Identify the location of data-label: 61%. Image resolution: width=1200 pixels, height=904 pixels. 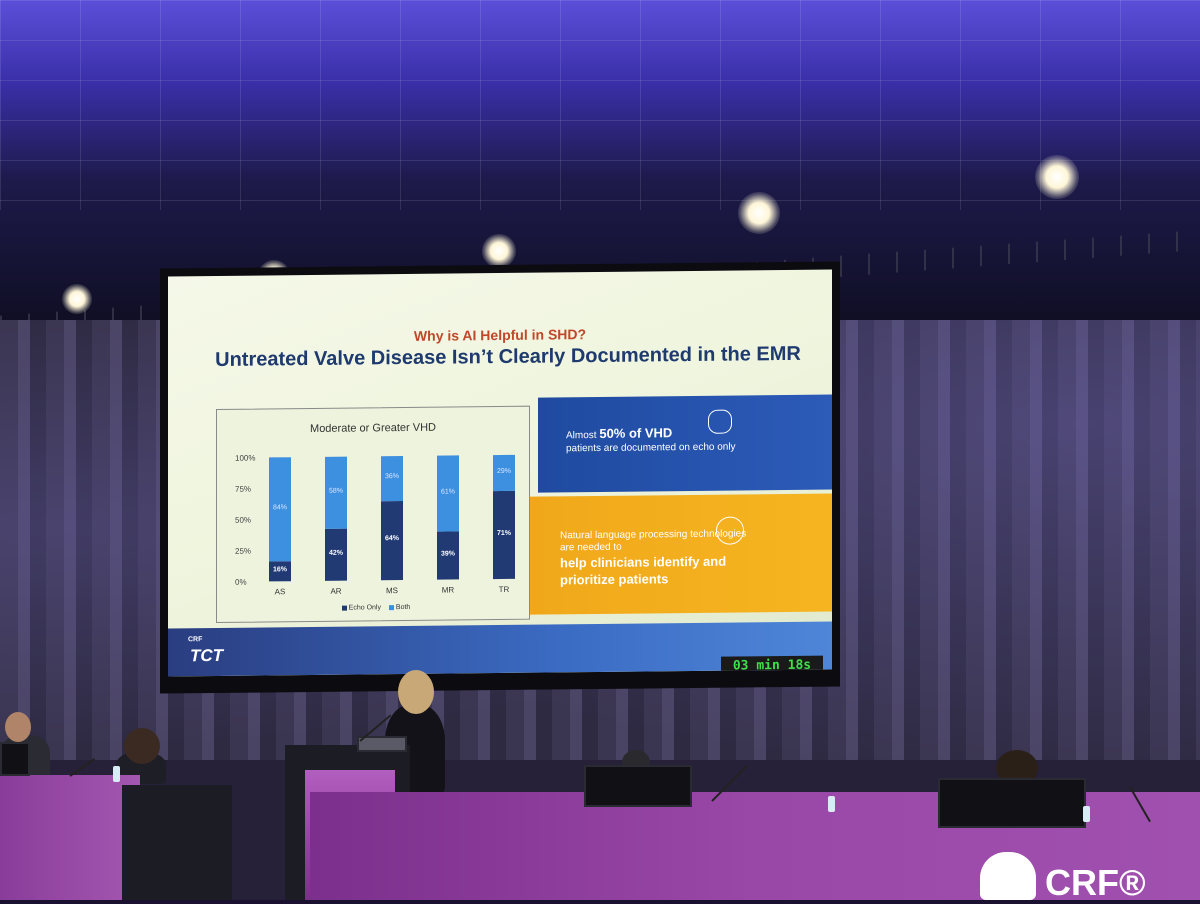
(447, 492).